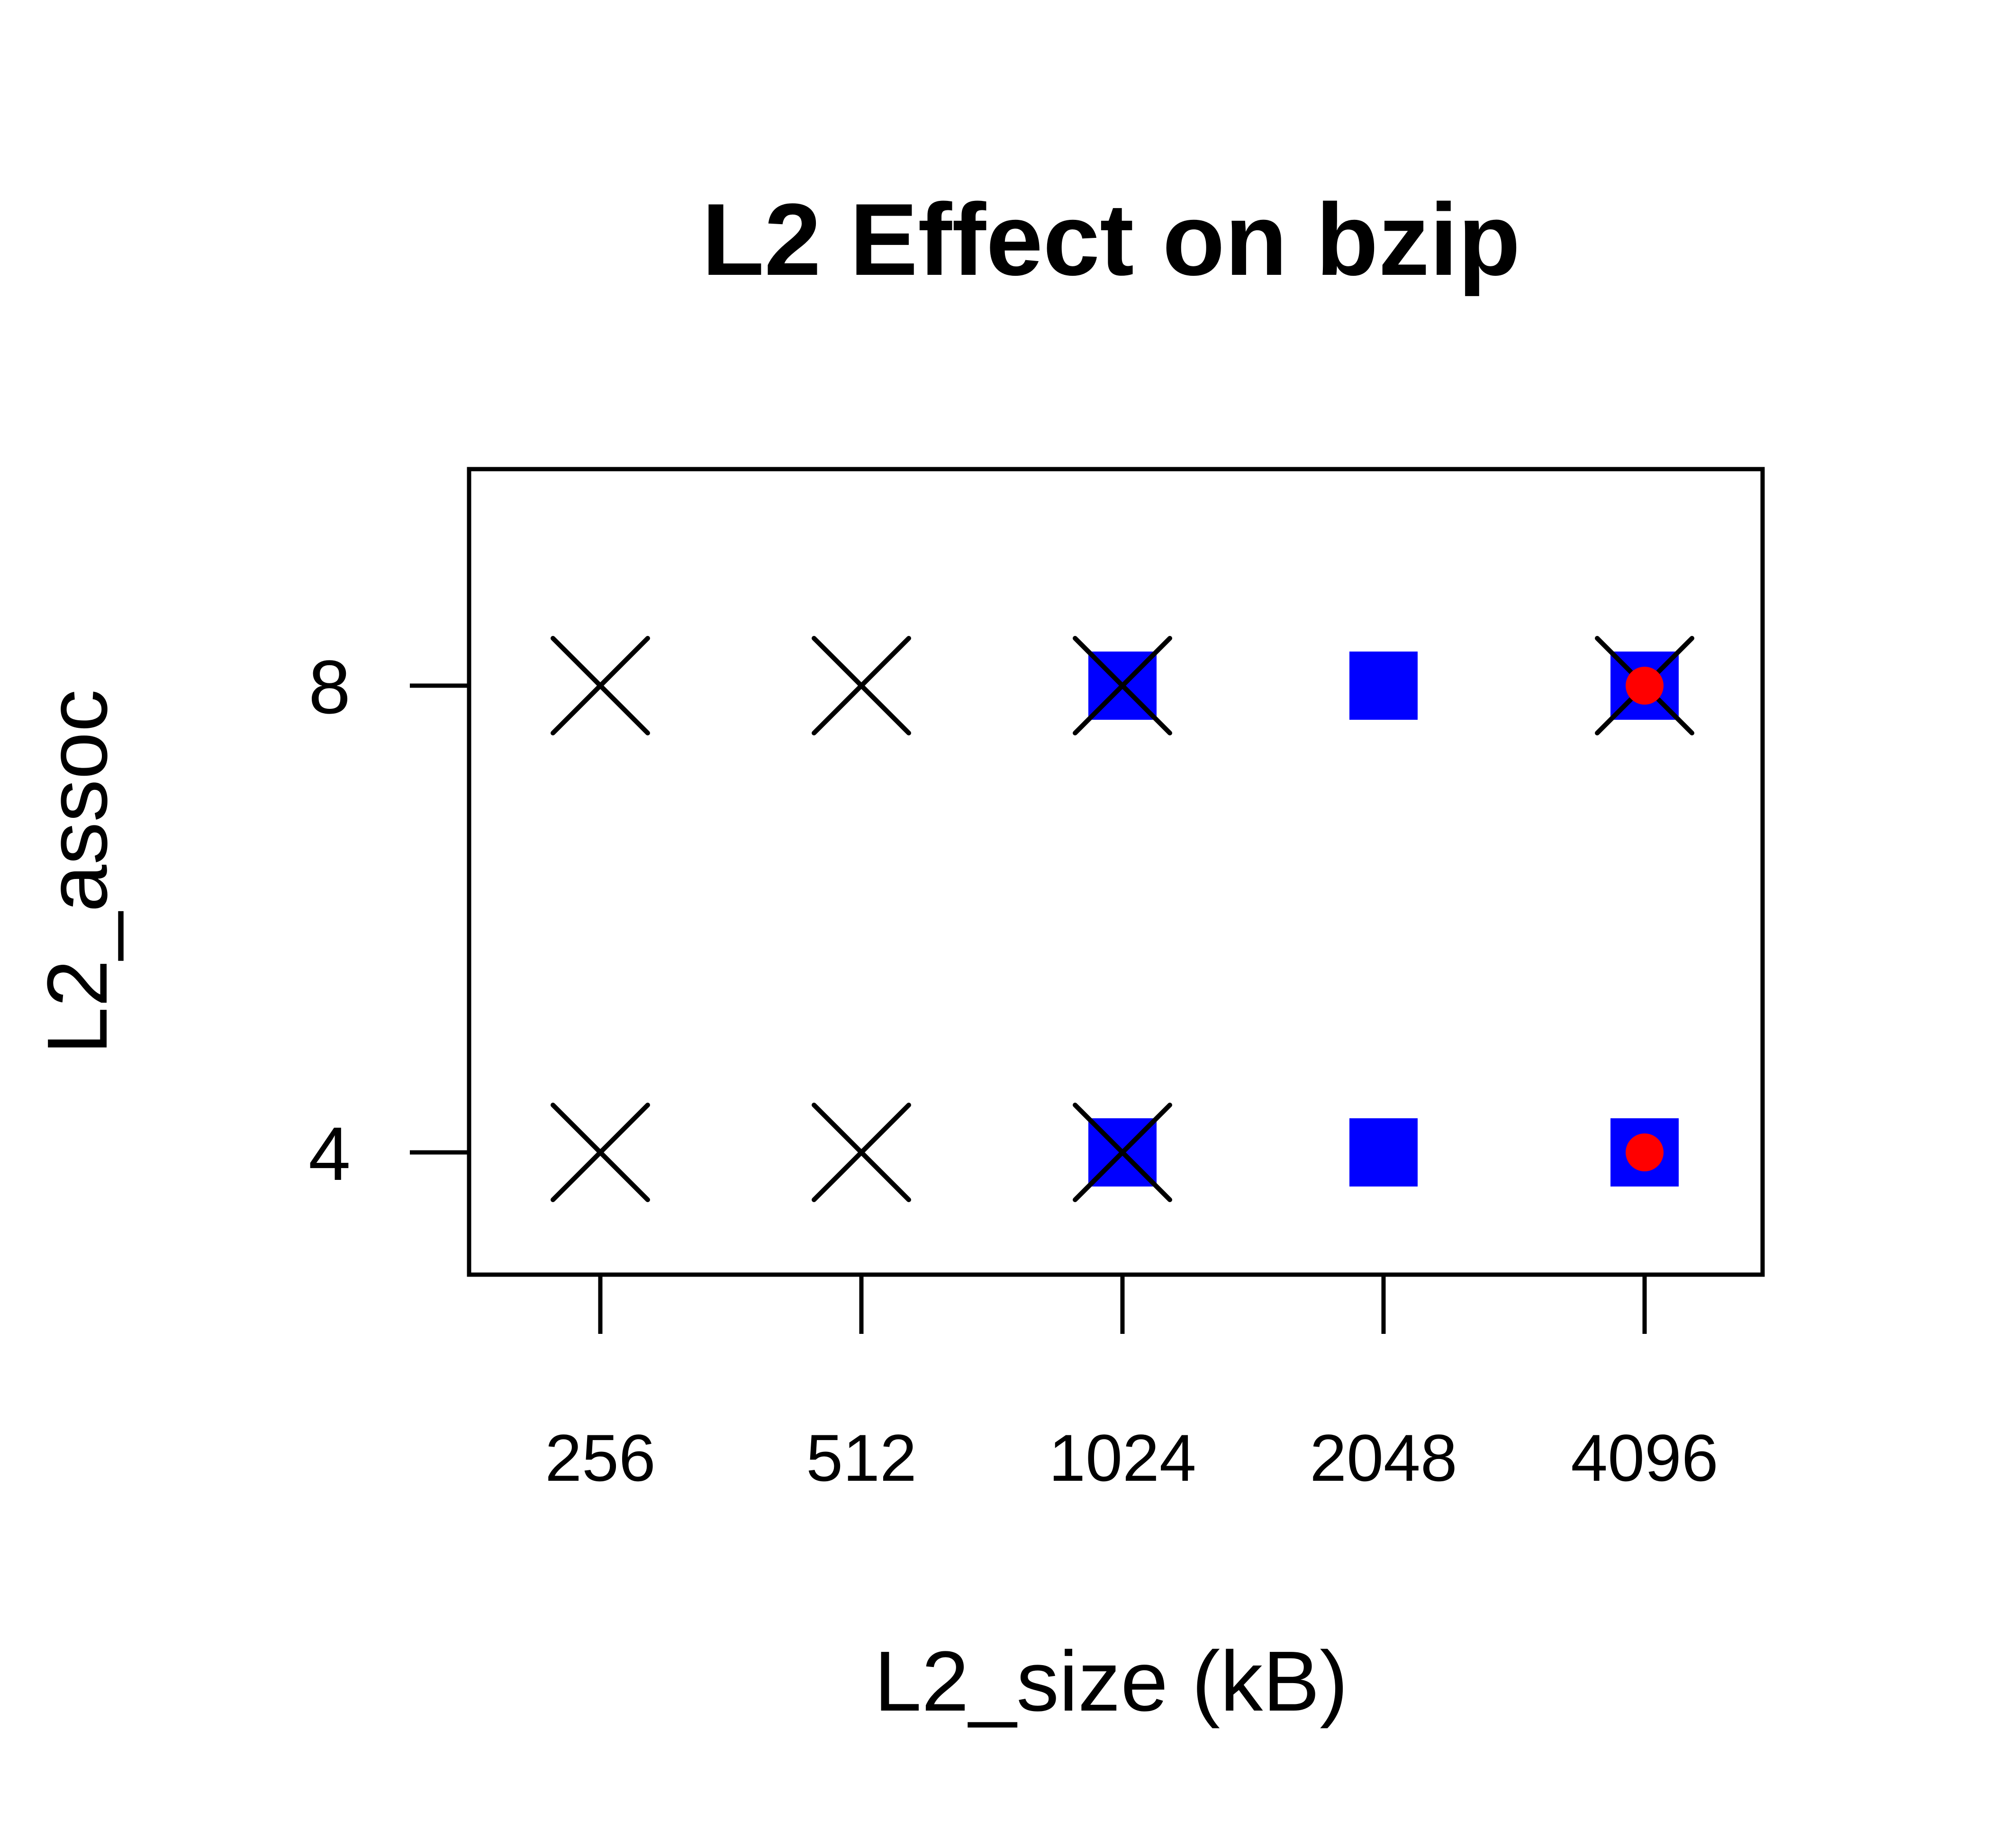 The image size is (1990, 1848). Describe the element at coordinates (77, 872) in the screenshot. I see `y-axis-label: L2_assoc` at that location.